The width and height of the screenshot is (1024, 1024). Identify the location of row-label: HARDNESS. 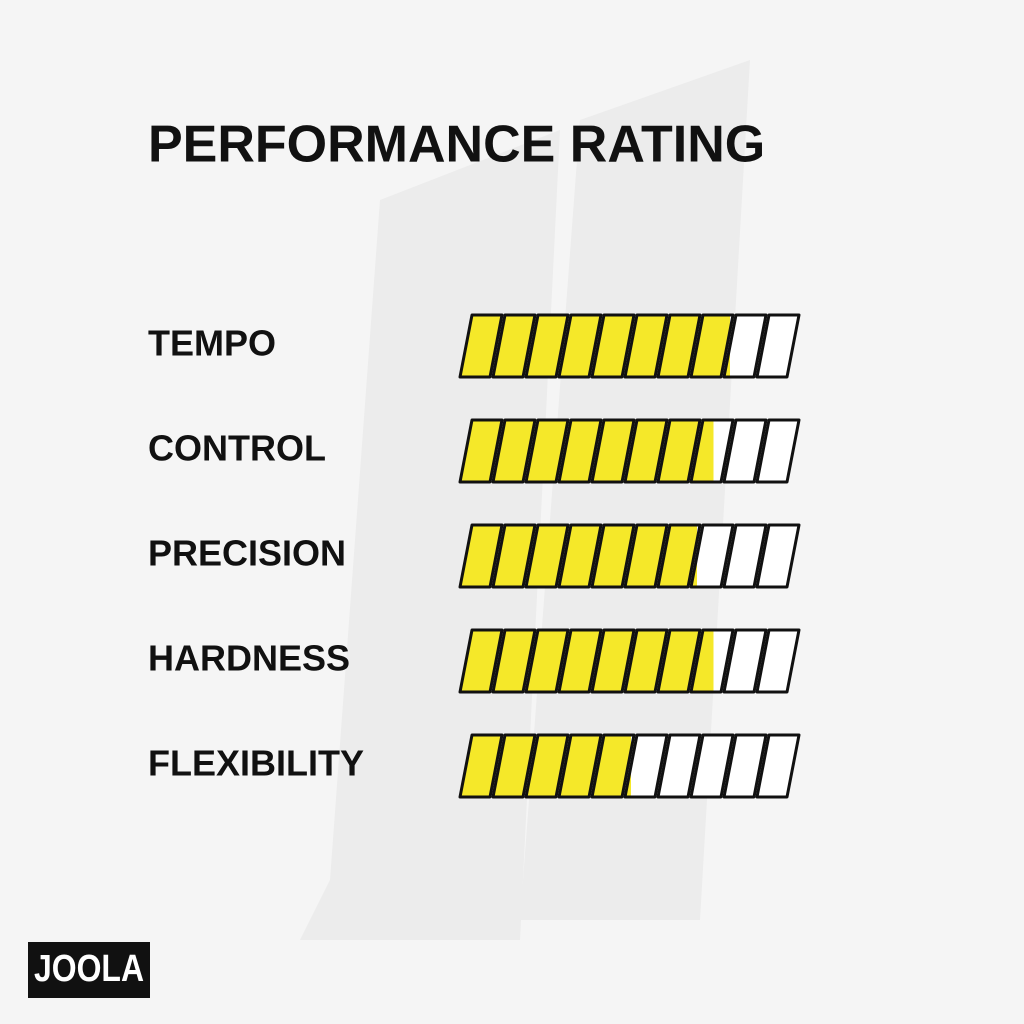
(249, 658).